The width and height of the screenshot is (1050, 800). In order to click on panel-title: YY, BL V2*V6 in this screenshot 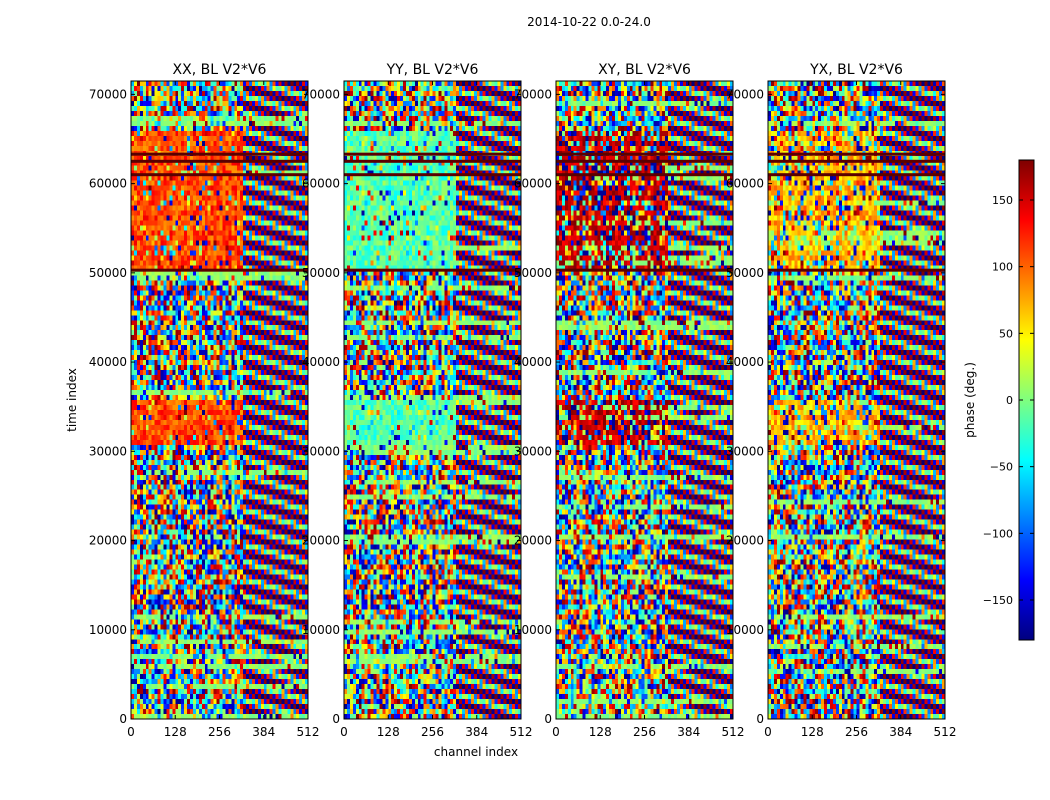, I will do `click(432, 70)`.